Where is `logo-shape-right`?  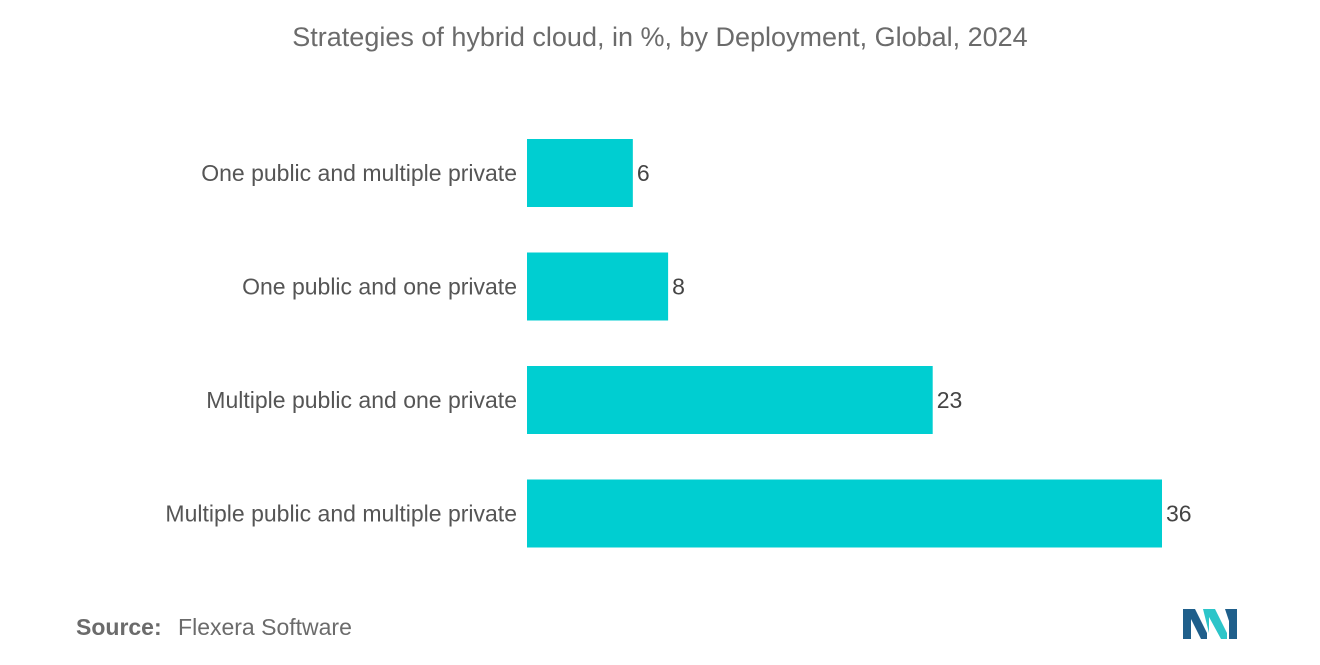
logo-shape-right is located at coordinates (1231, 624).